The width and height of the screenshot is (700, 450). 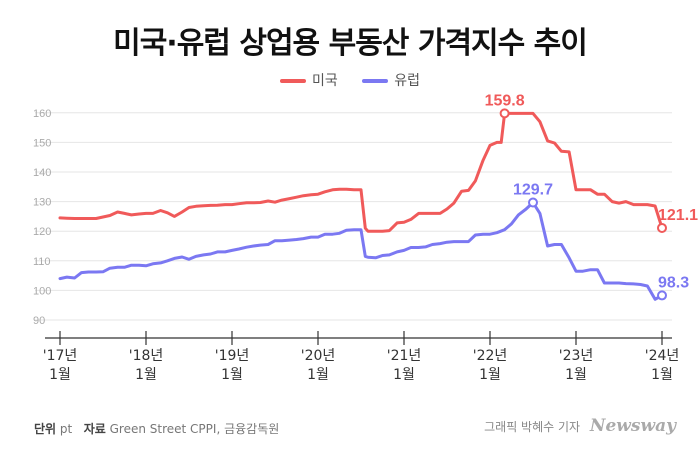 What do you see at coordinates (404, 356) in the screenshot?
I see `x-tick-label-year-4: '21년` at bounding box center [404, 356].